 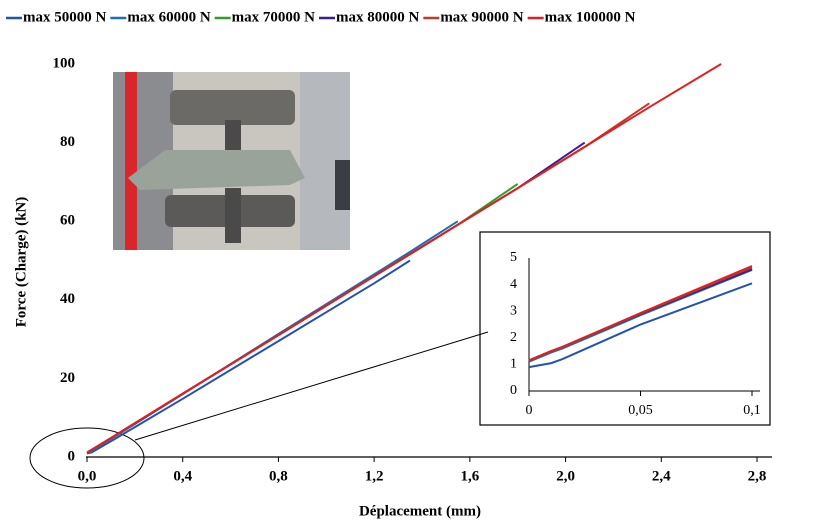 I want to click on photo, so click(x=231, y=161).